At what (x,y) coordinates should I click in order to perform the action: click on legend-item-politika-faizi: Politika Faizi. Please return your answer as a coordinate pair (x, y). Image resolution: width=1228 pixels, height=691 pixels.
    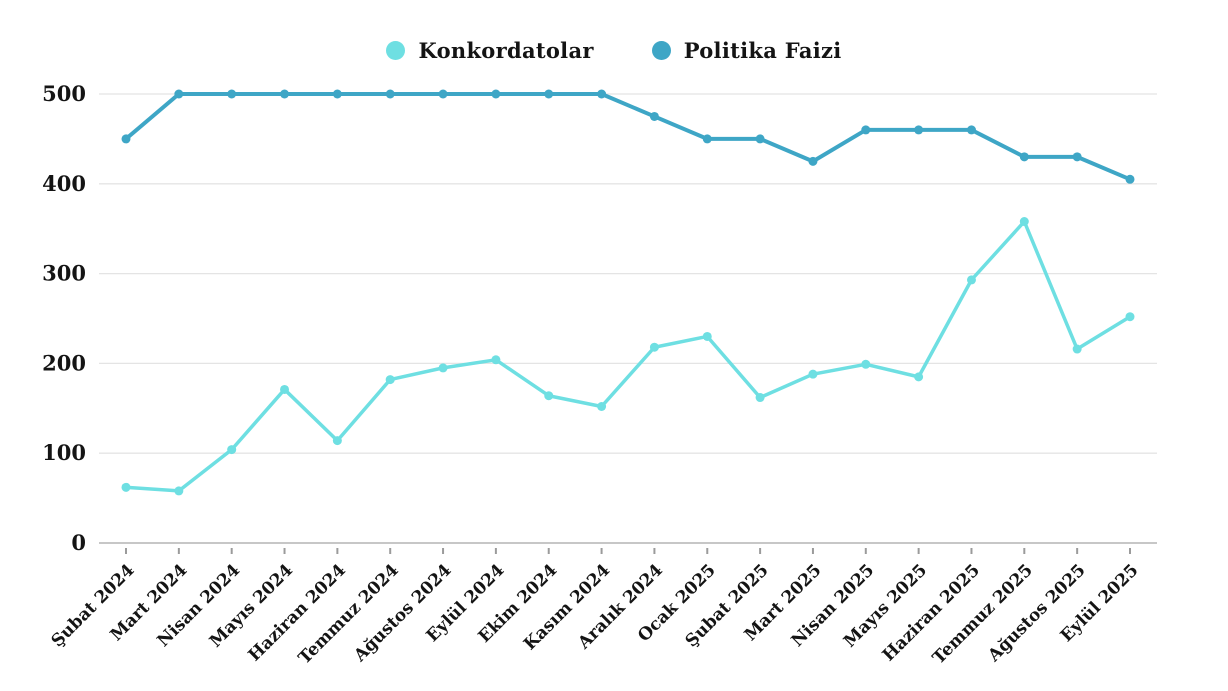
    Looking at the image, I should click on (746, 50).